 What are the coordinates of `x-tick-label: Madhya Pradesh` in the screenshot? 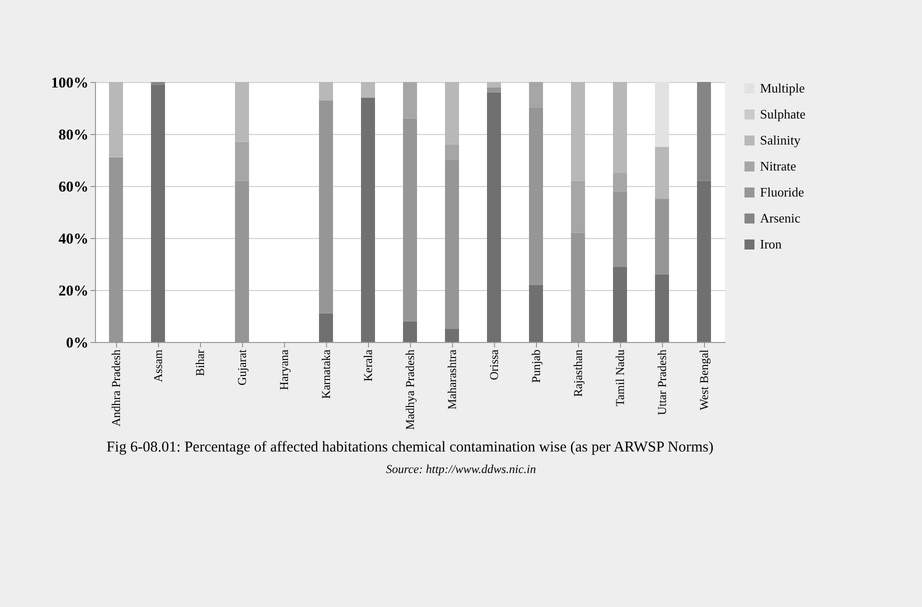 It's located at (410, 390).